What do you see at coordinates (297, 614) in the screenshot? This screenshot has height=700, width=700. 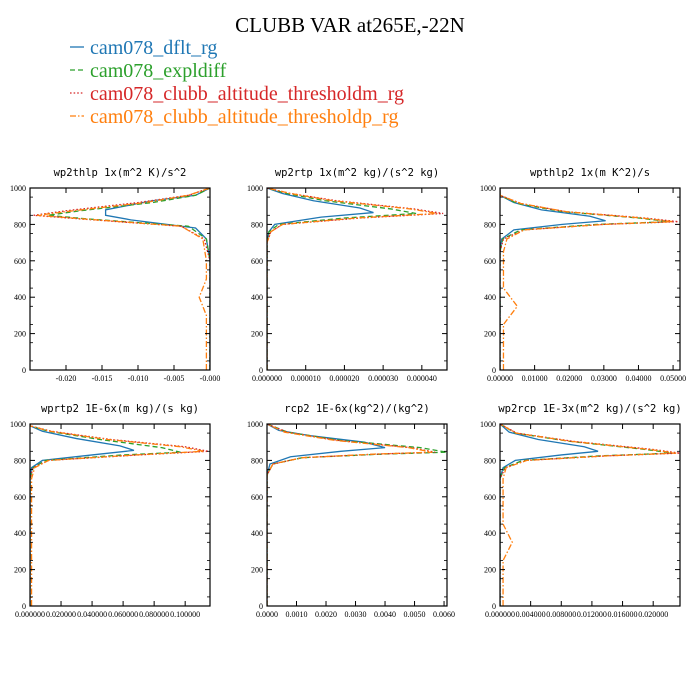 I see `x-tick-label: 0.0010` at bounding box center [297, 614].